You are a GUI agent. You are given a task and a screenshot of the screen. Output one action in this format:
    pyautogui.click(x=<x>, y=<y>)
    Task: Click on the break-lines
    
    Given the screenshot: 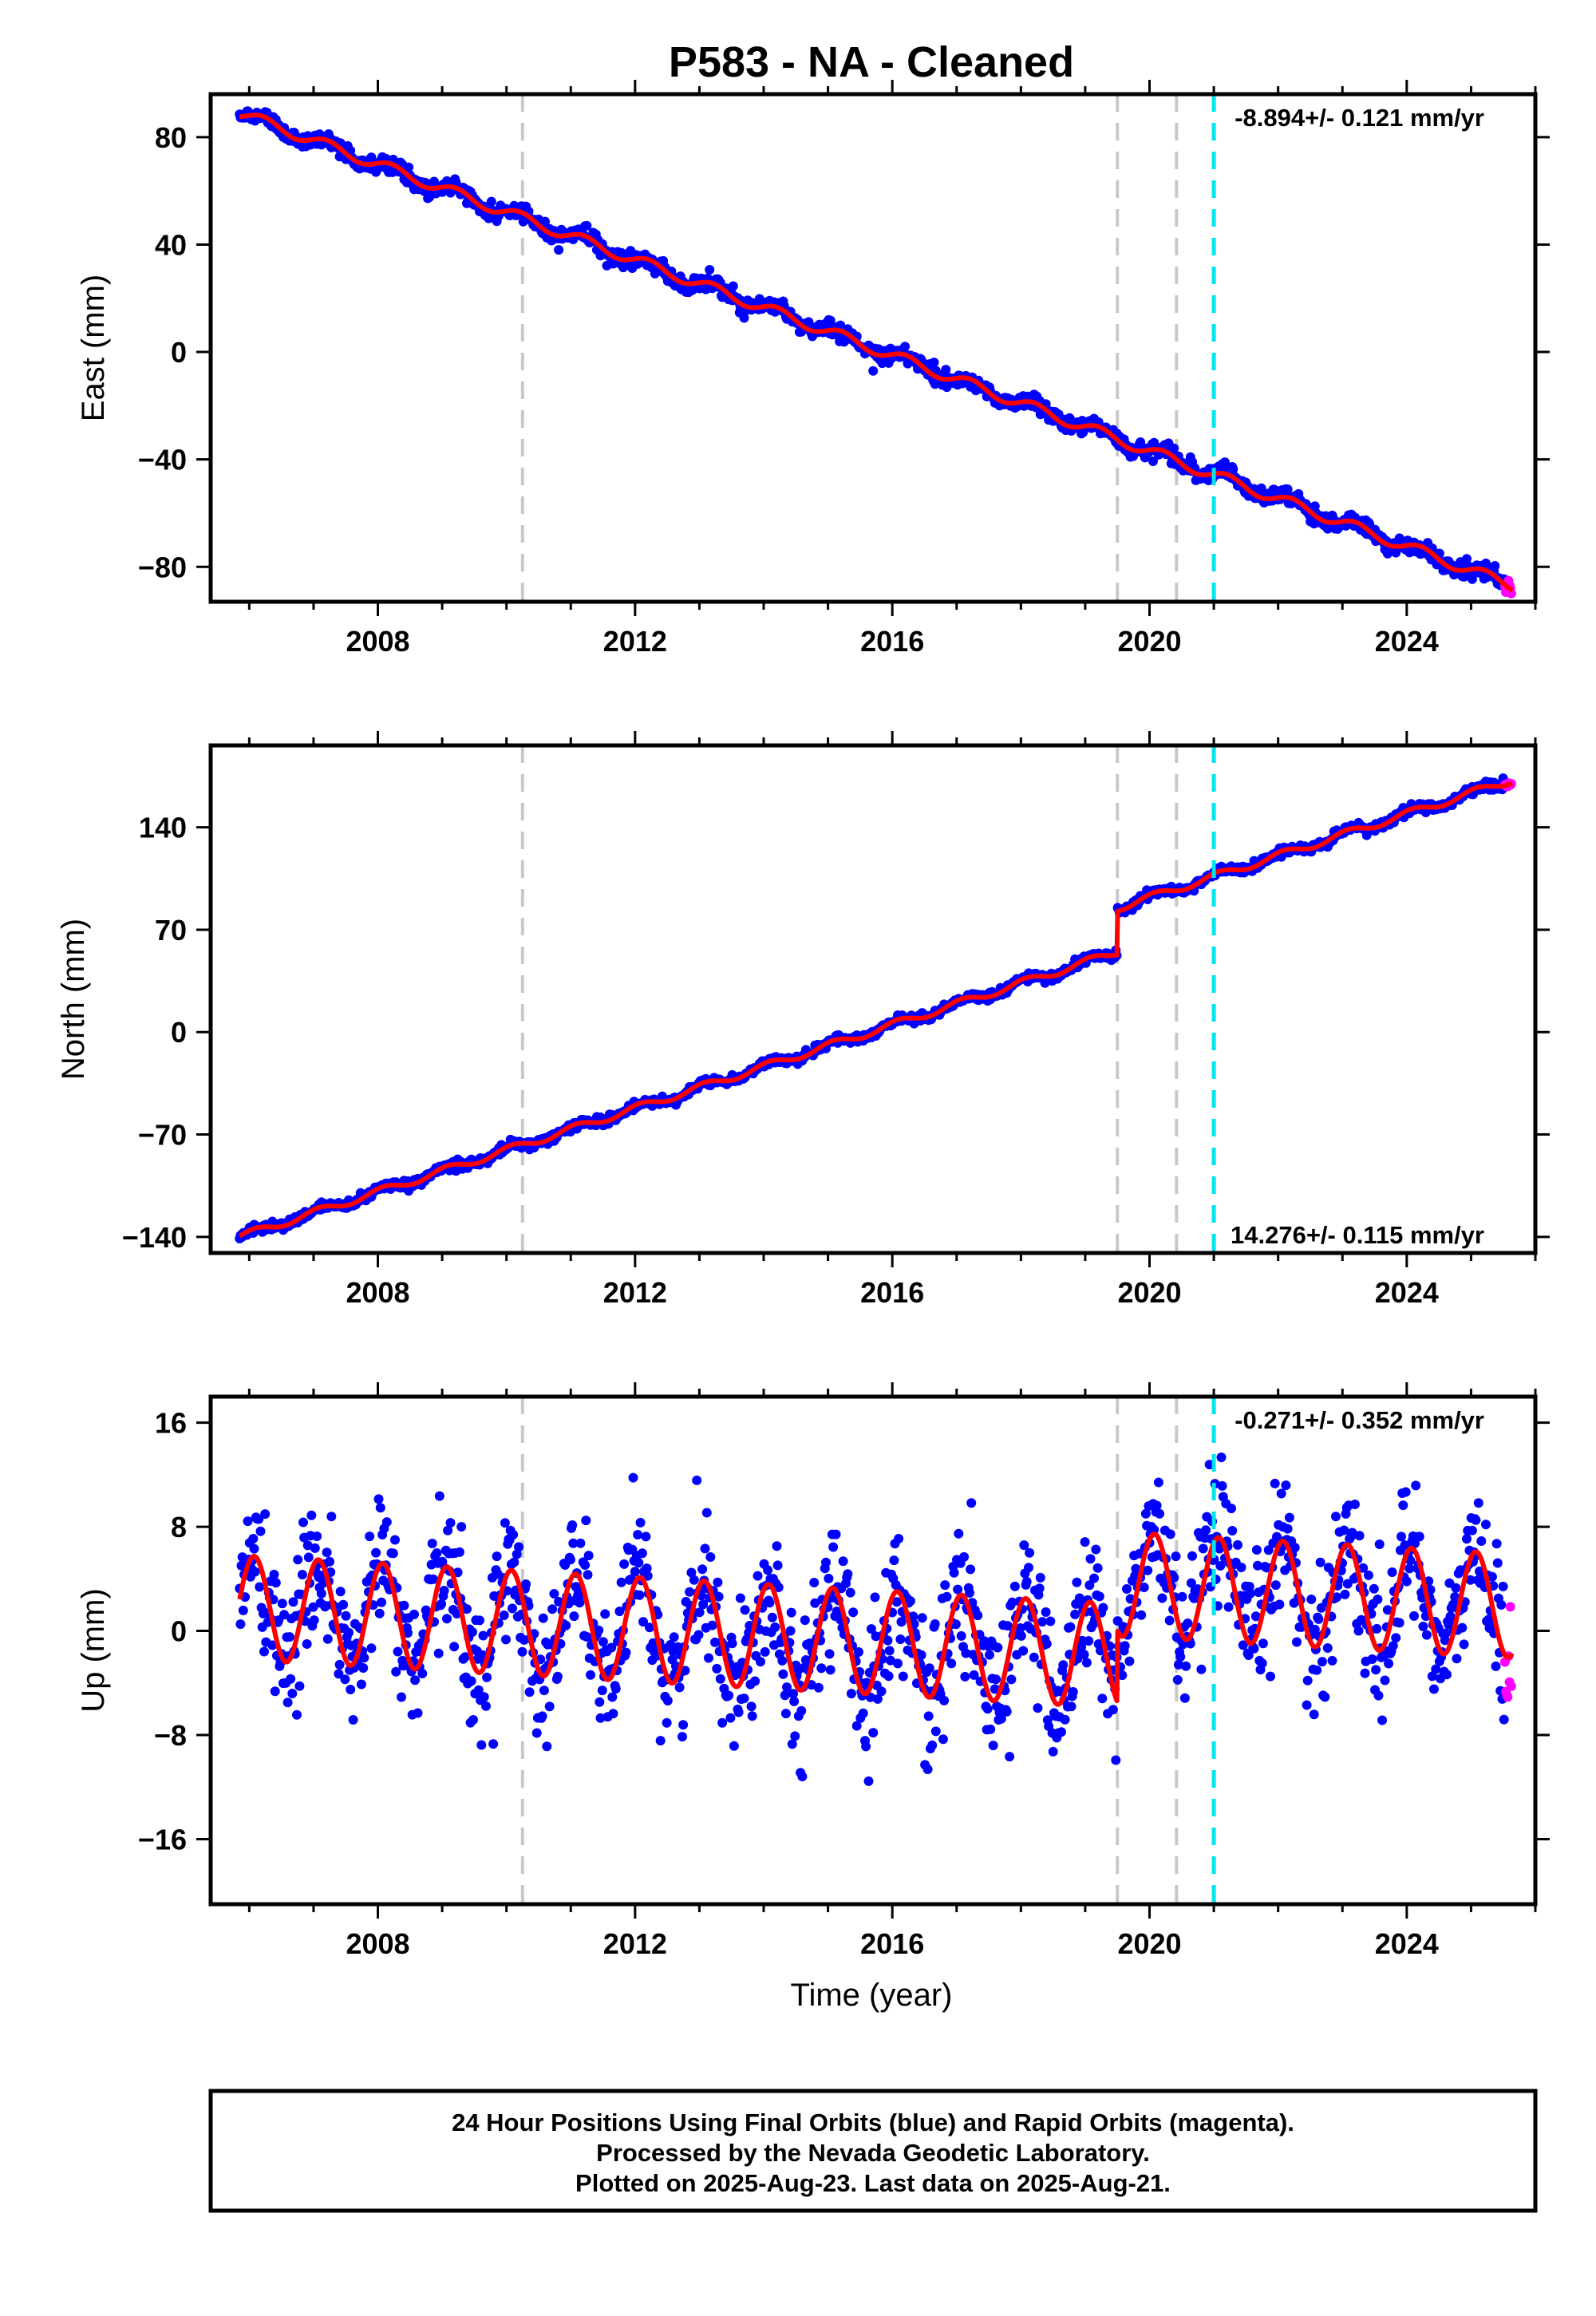 What is the action you would take?
    pyautogui.click(x=849, y=999)
    